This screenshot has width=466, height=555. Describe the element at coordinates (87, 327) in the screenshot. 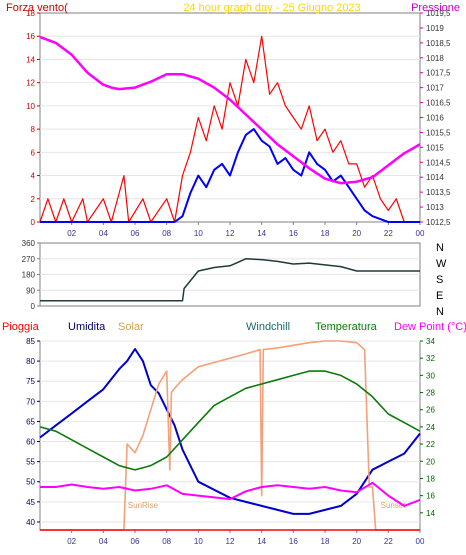

I see `legend-1: Umidita` at that location.